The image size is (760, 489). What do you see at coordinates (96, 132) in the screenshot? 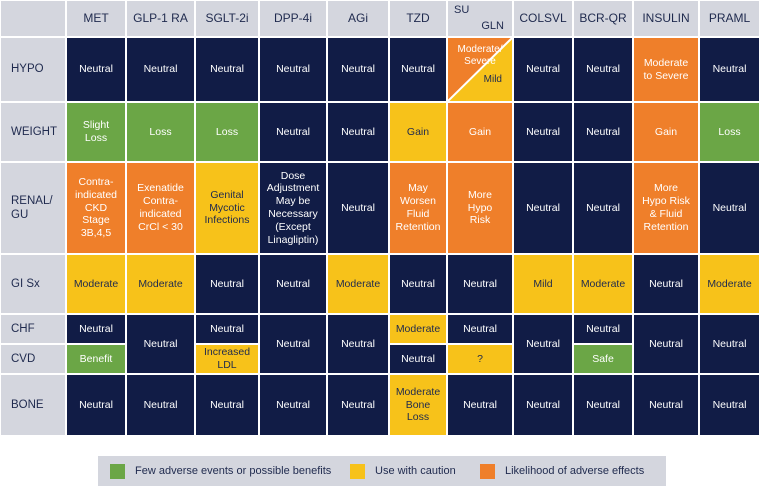
I see `cell-weight-met: Slight Loss` at bounding box center [96, 132].